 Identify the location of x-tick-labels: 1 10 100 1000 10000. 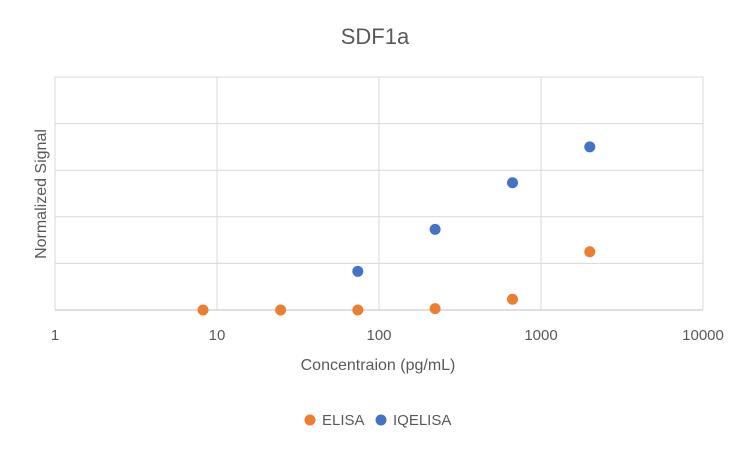
(387, 335).